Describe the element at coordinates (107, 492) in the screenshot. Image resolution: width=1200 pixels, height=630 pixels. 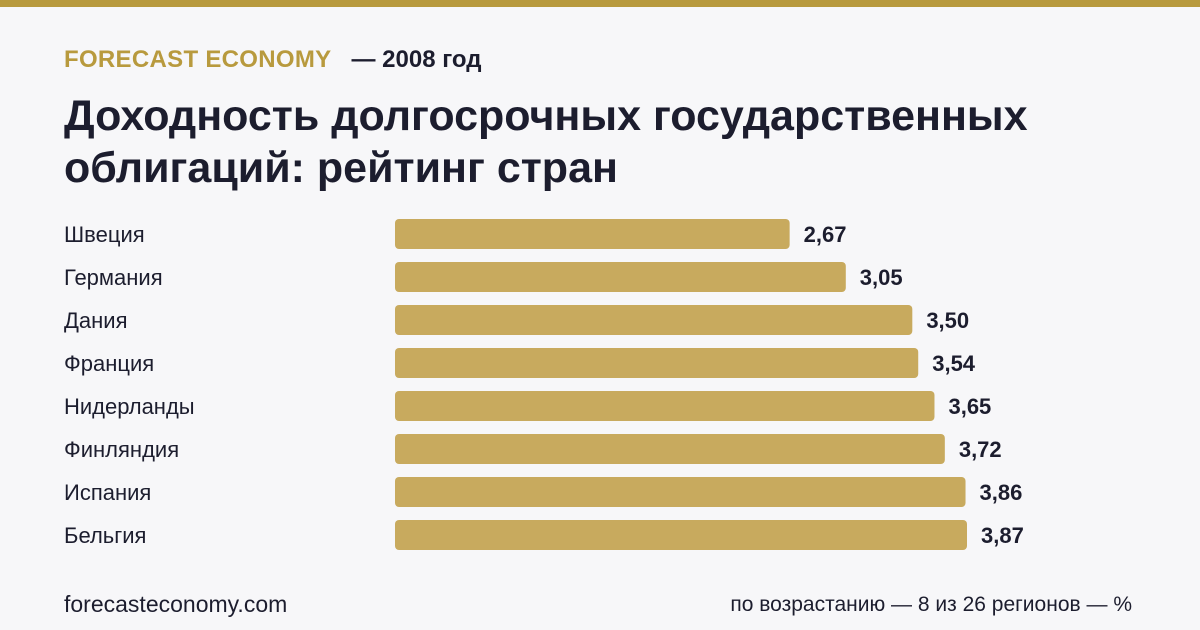
I see `category-label: Испания` at that location.